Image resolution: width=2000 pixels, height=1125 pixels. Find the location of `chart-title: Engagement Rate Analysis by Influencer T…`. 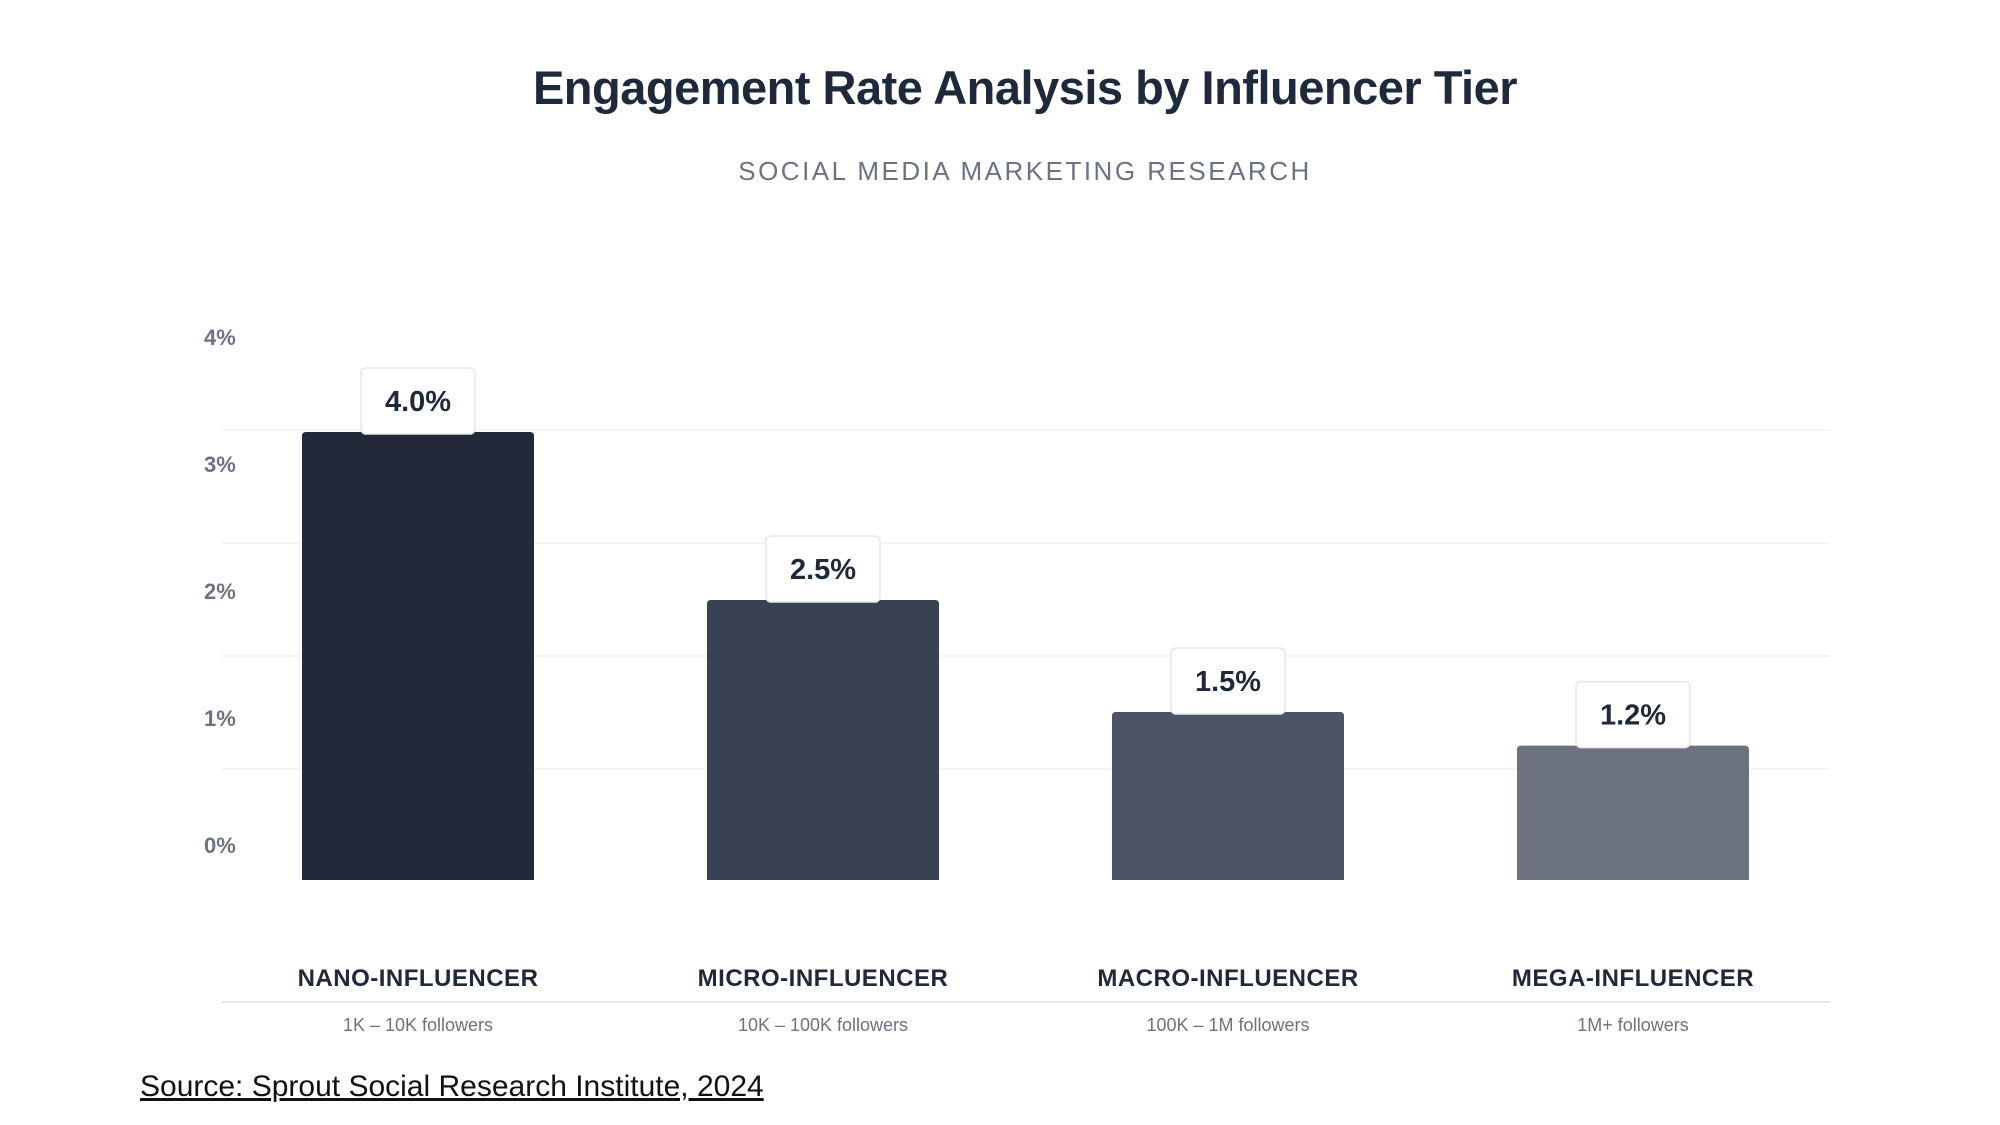

chart-title: Engagement Rate Analysis by Influencer T… is located at coordinates (1025, 87).